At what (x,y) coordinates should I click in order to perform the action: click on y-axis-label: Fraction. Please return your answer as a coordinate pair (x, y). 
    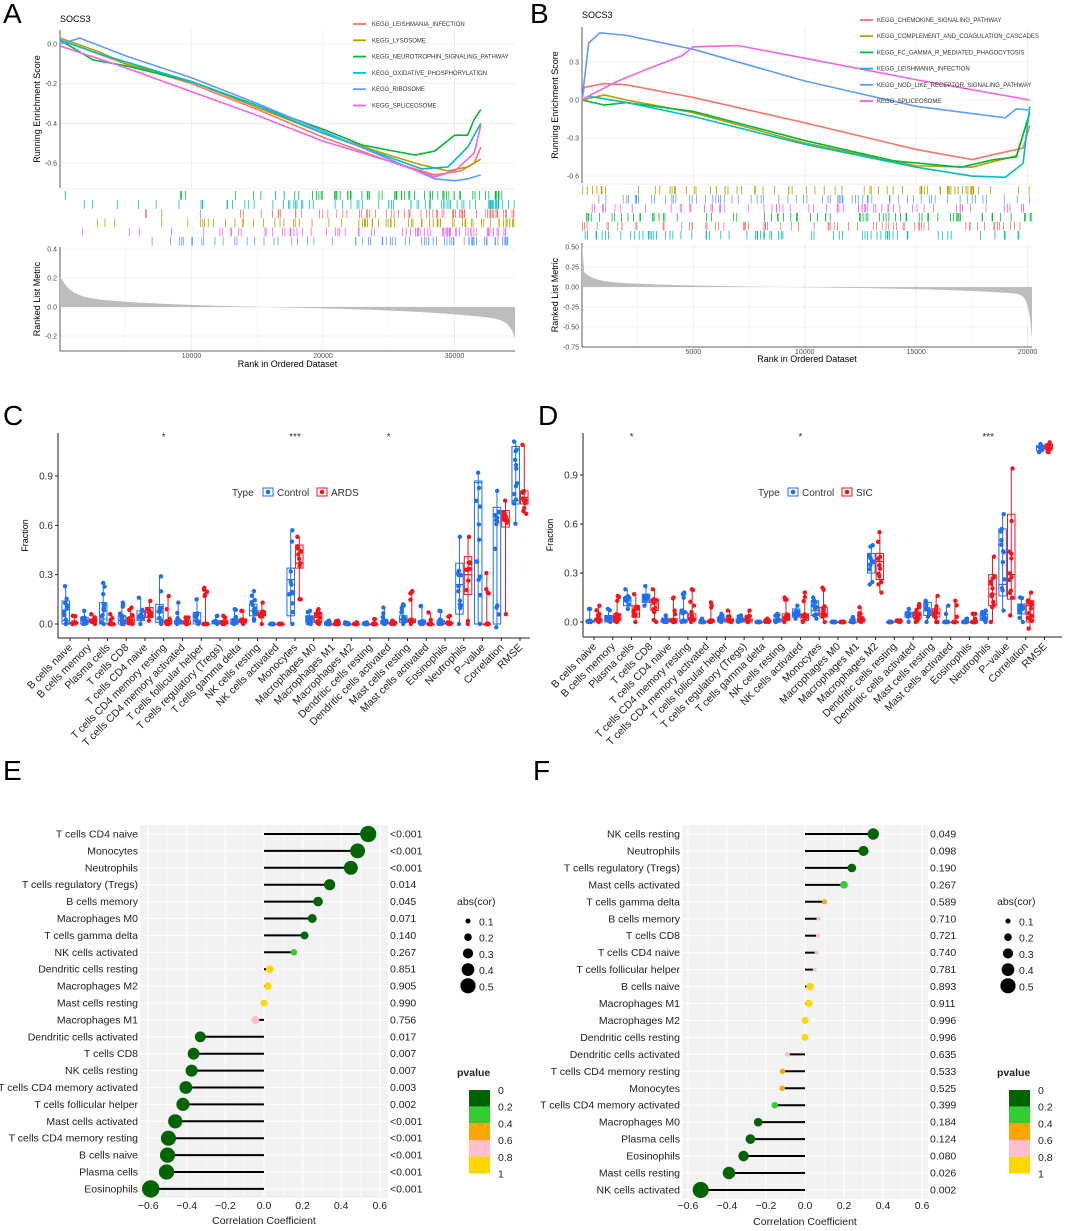
    Looking at the image, I should click on (550, 535).